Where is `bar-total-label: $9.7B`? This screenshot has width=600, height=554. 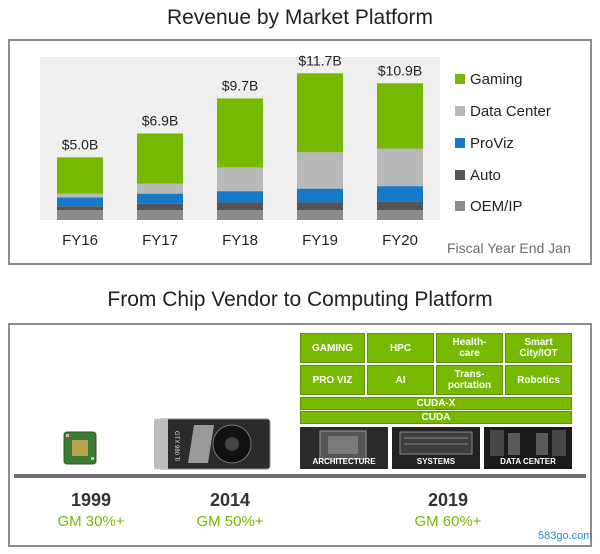 bar-total-label: $9.7B is located at coordinates (240, 85).